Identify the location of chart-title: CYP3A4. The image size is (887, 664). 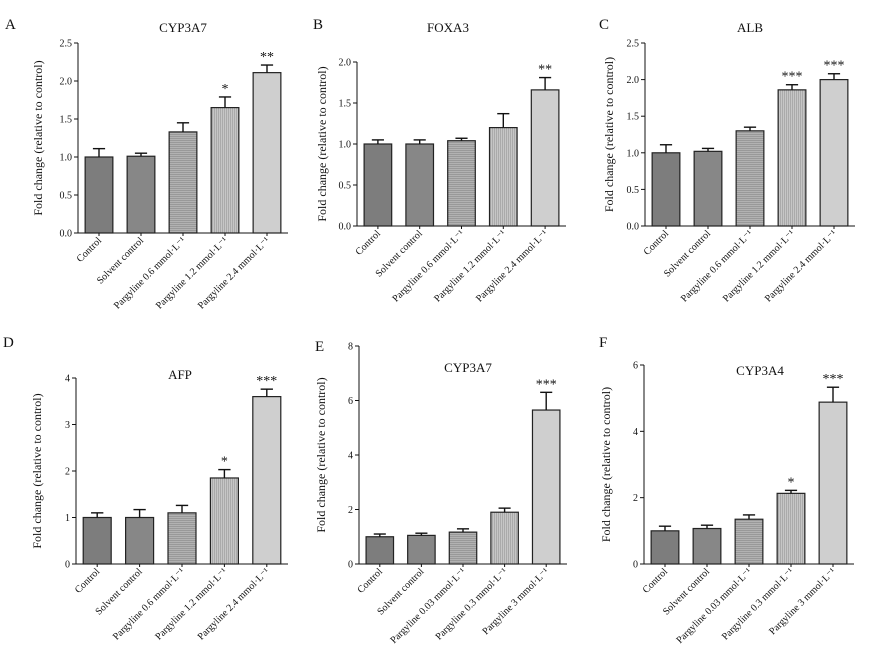
(760, 370).